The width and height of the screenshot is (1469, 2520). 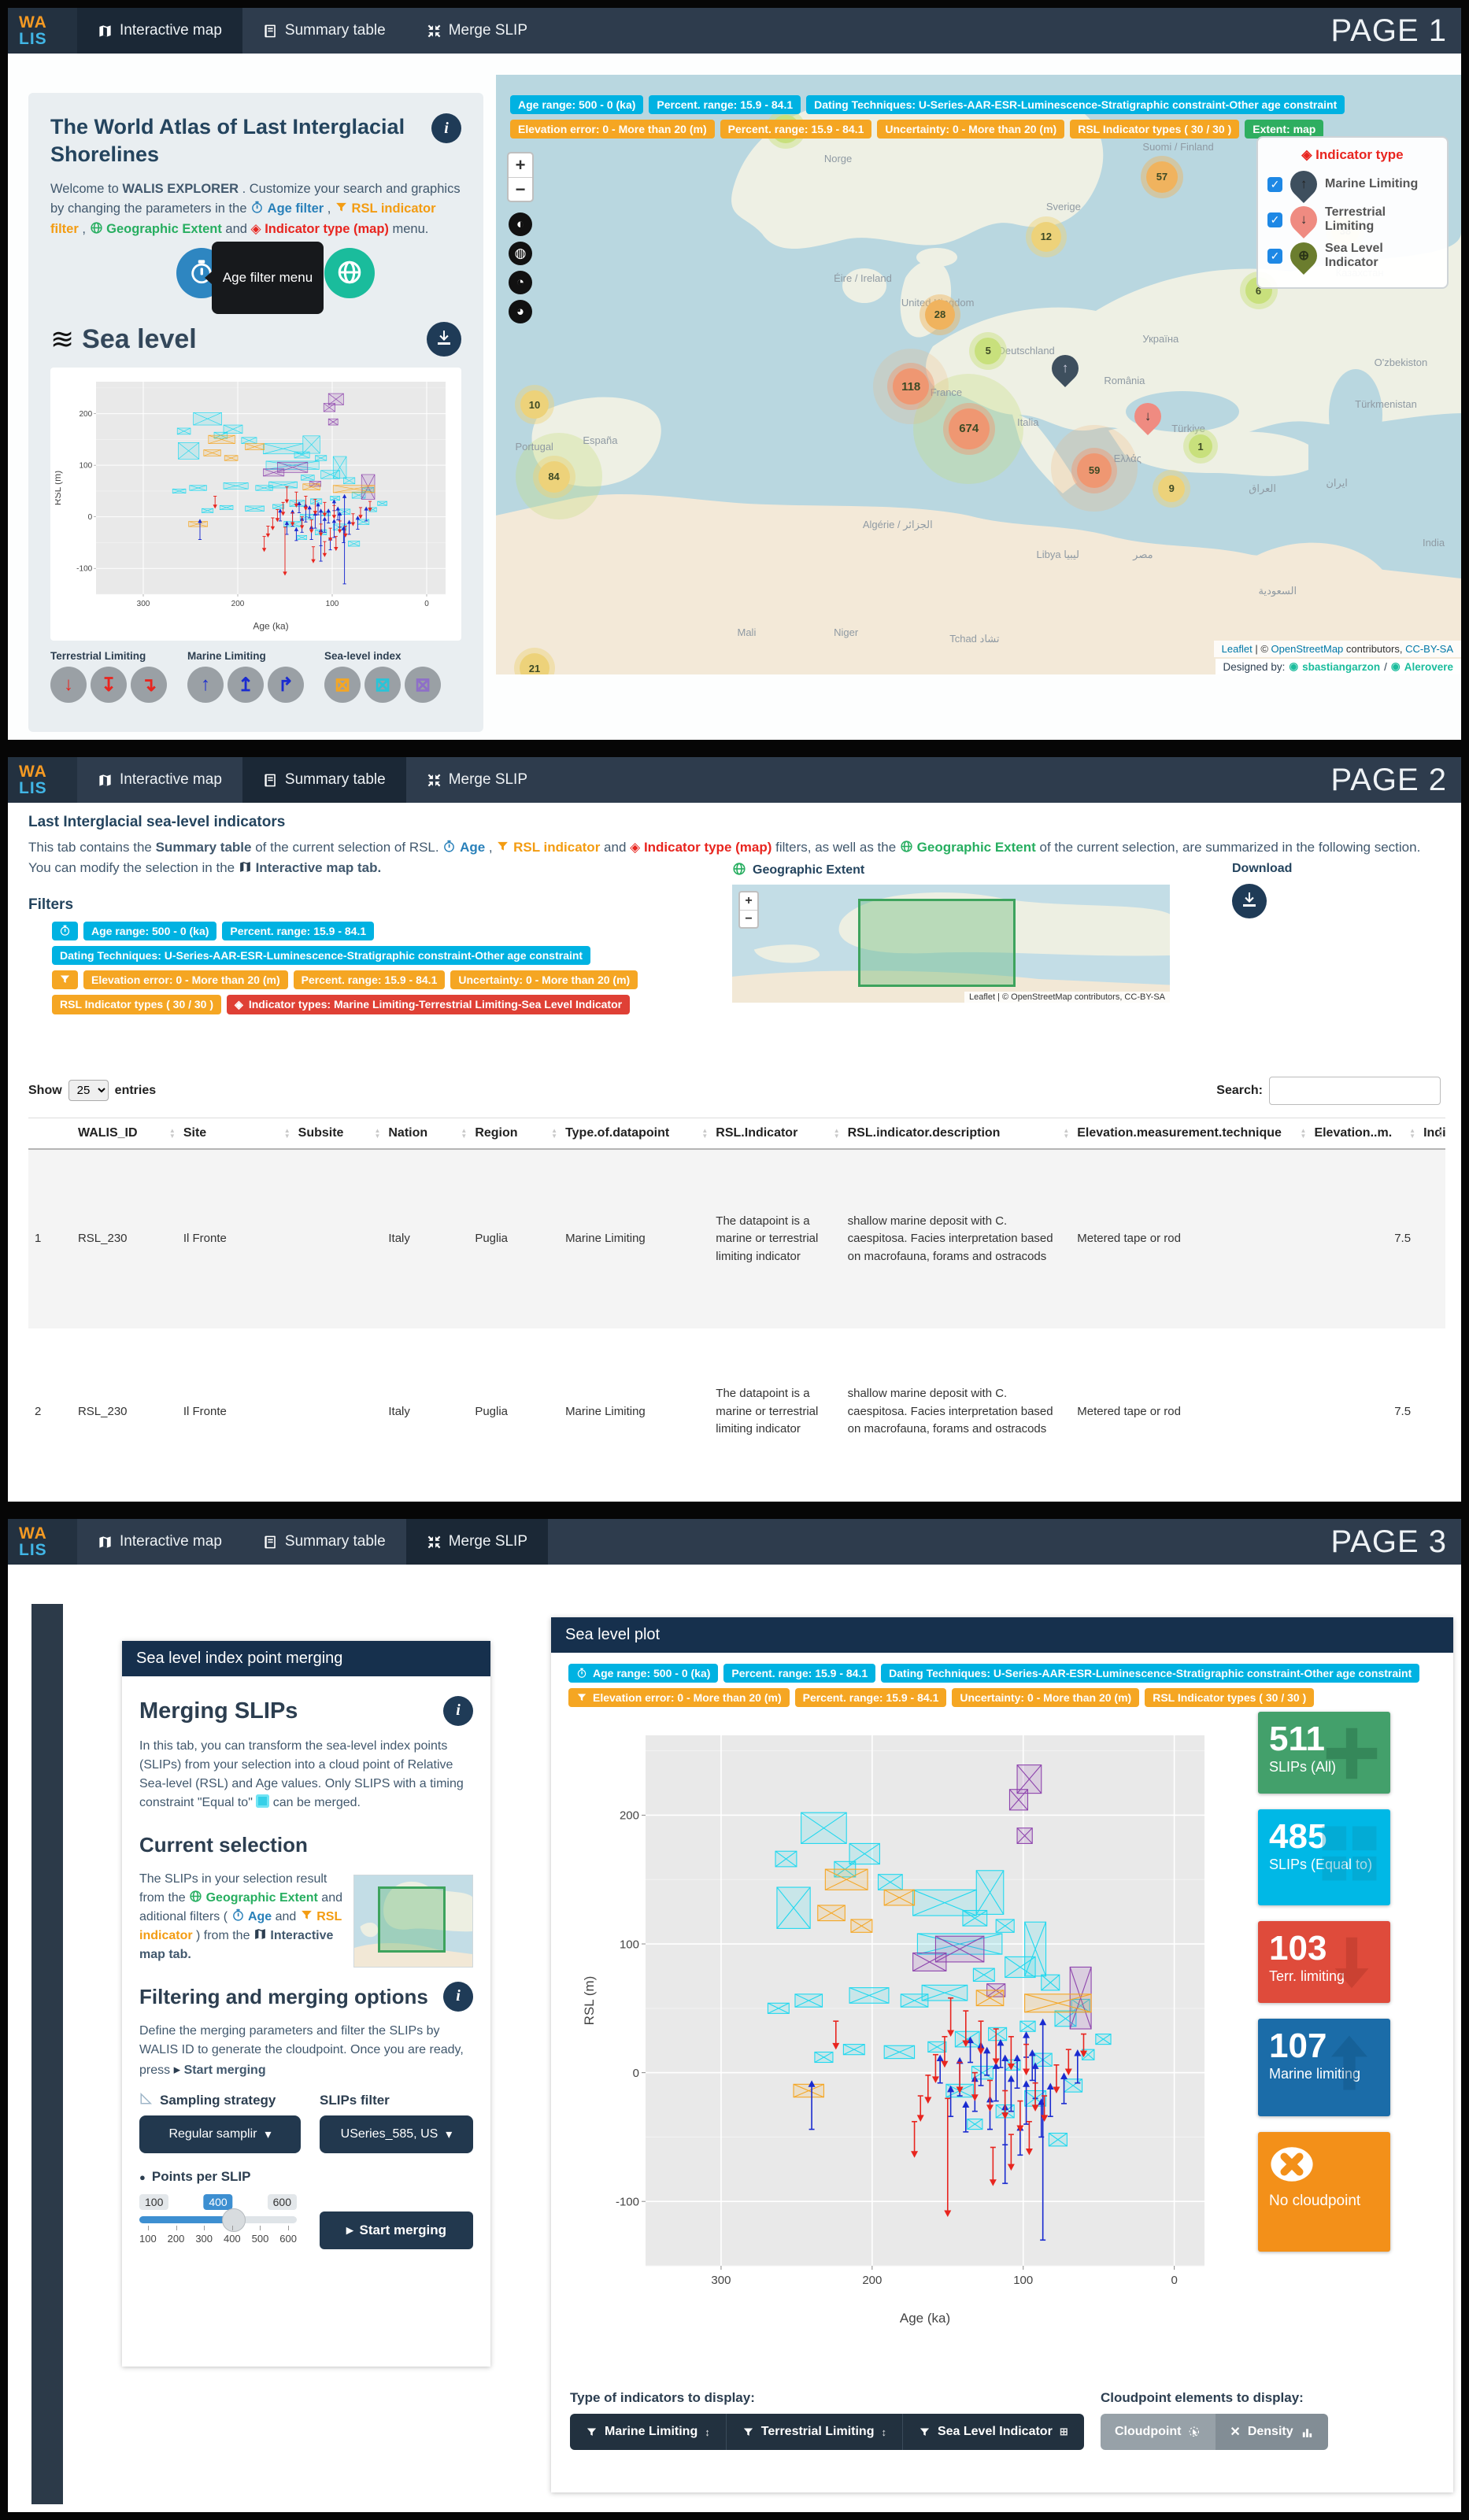 I want to click on map-layer-button: ◍, so click(x=520, y=253).